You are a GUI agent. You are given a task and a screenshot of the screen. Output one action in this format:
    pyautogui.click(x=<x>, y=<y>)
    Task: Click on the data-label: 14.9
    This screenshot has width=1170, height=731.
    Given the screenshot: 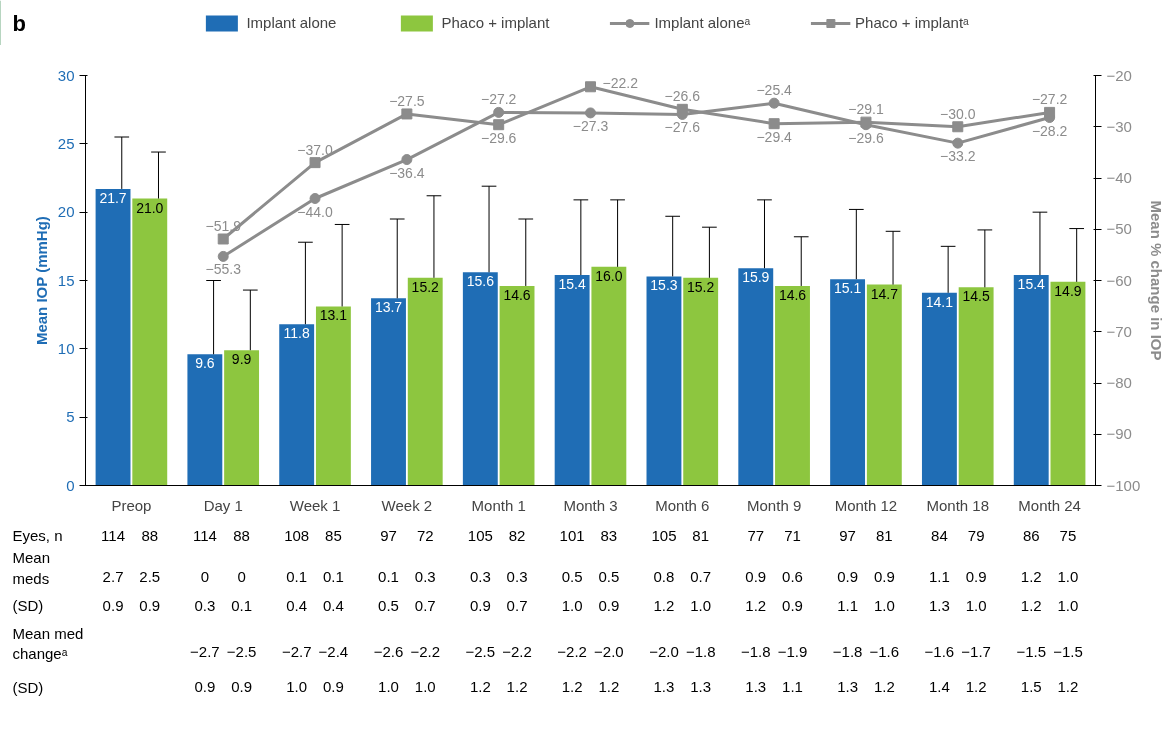 What is the action you would take?
    pyautogui.click(x=1068, y=290)
    